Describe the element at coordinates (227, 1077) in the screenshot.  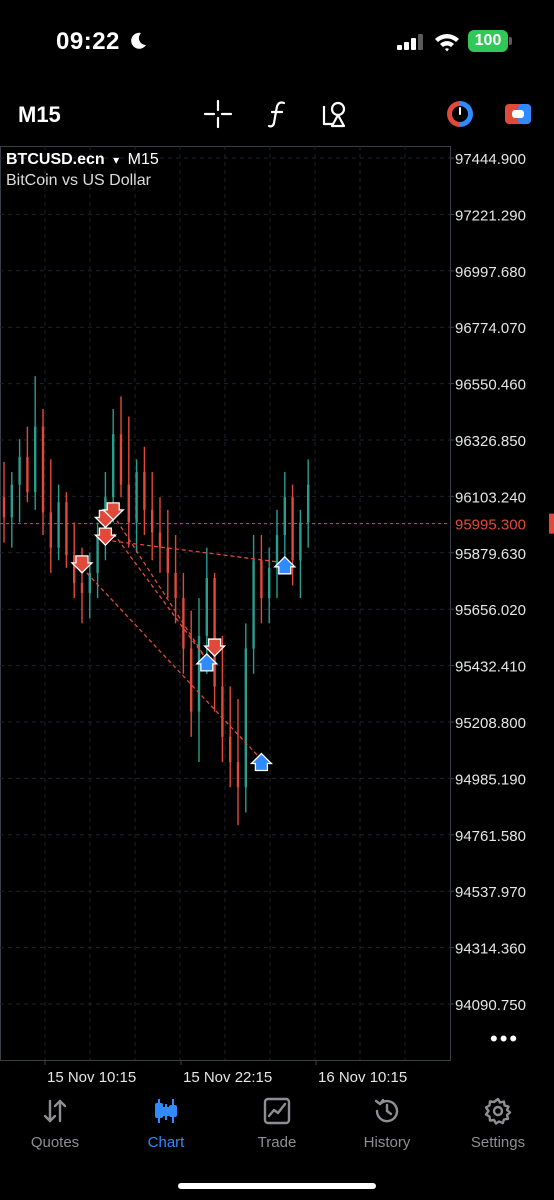
I see `x-axis-label: 15 Nov 22:15` at that location.